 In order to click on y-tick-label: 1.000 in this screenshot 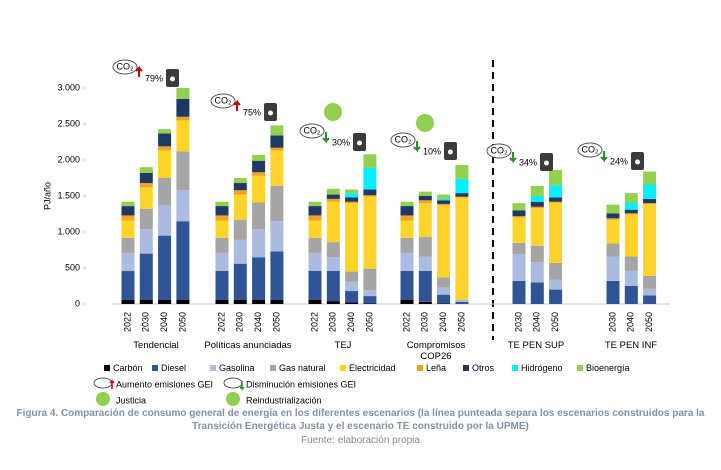, I will do `click(68, 231)`.